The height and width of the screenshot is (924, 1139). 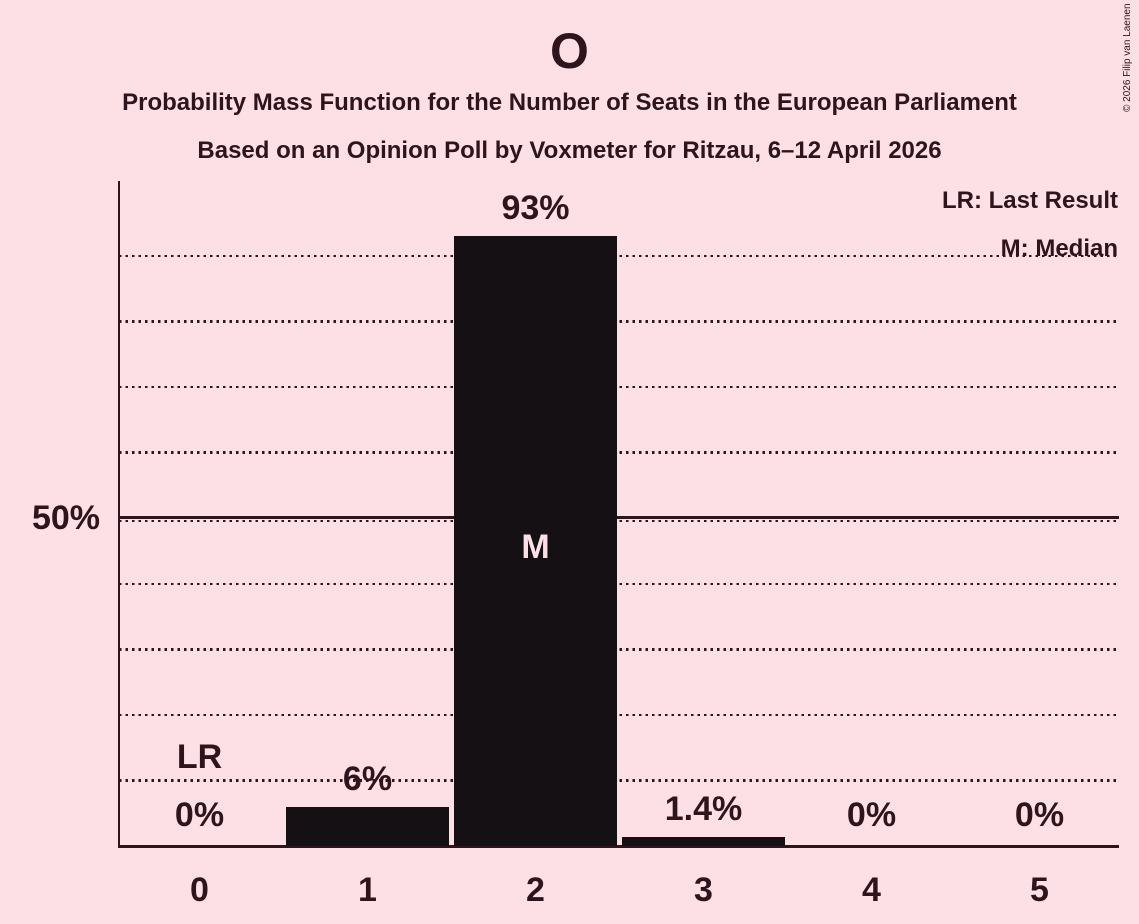 What do you see at coordinates (619, 780) in the screenshot?
I see `gridline-10pct` at bounding box center [619, 780].